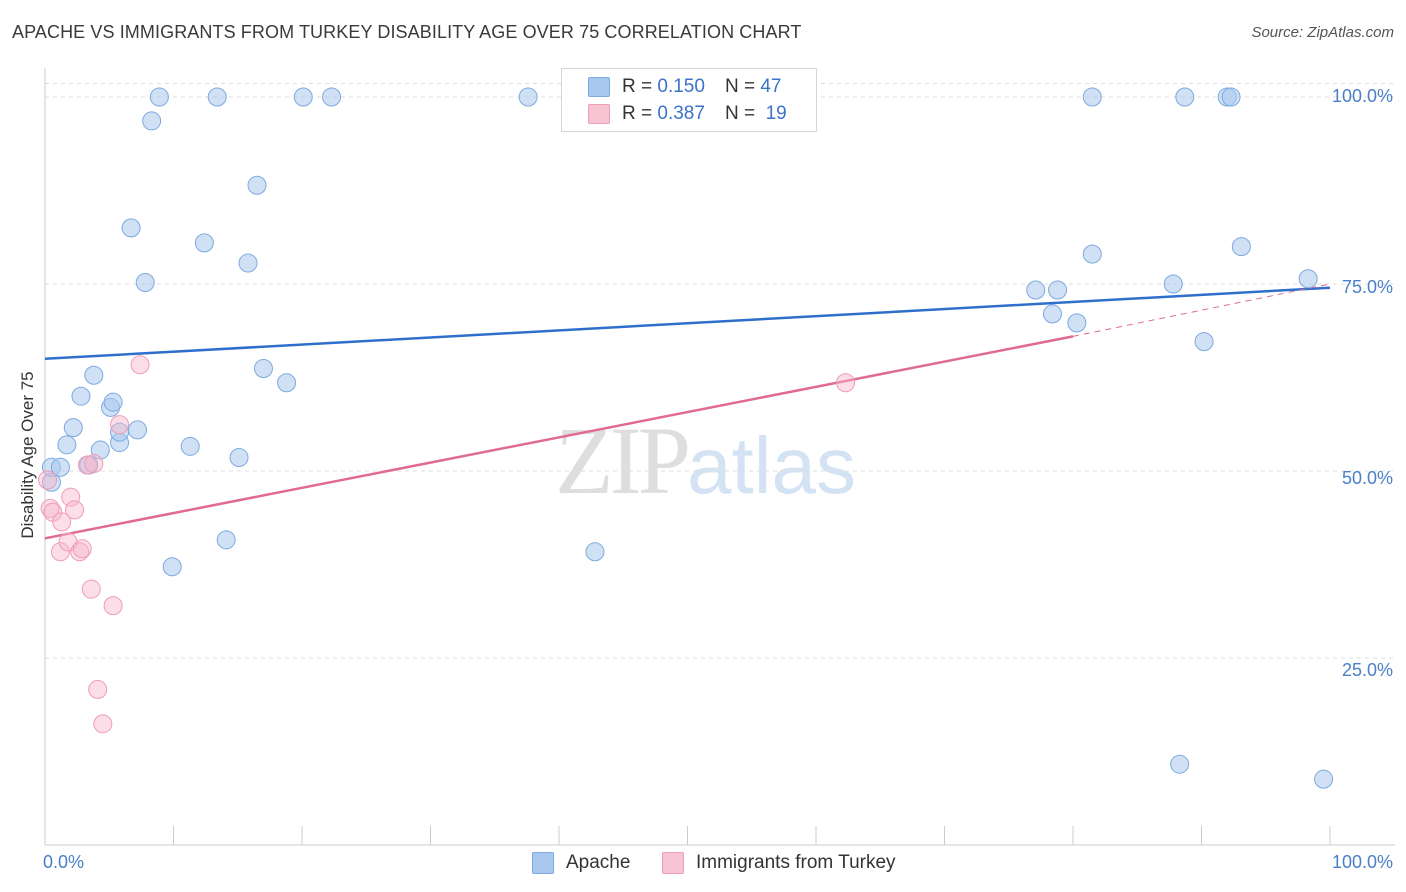 The width and height of the screenshot is (1406, 892). I want to click on y-tick-label: 100.0%, so click(1362, 96).